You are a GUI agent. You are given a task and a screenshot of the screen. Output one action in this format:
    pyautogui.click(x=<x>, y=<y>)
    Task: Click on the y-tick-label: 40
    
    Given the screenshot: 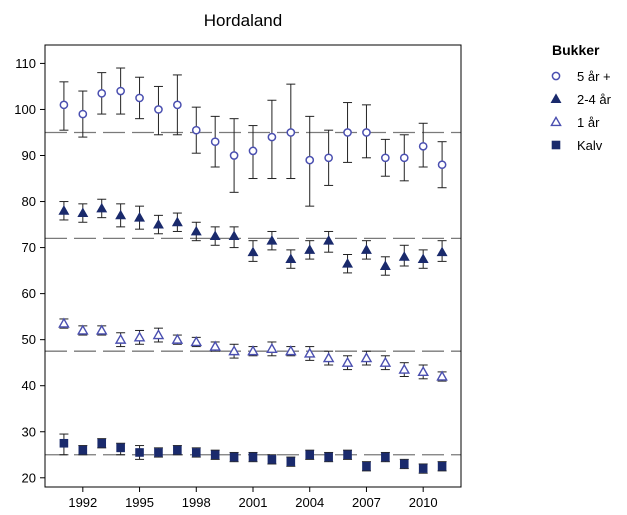 What is the action you would take?
    pyautogui.click(x=29, y=385)
    